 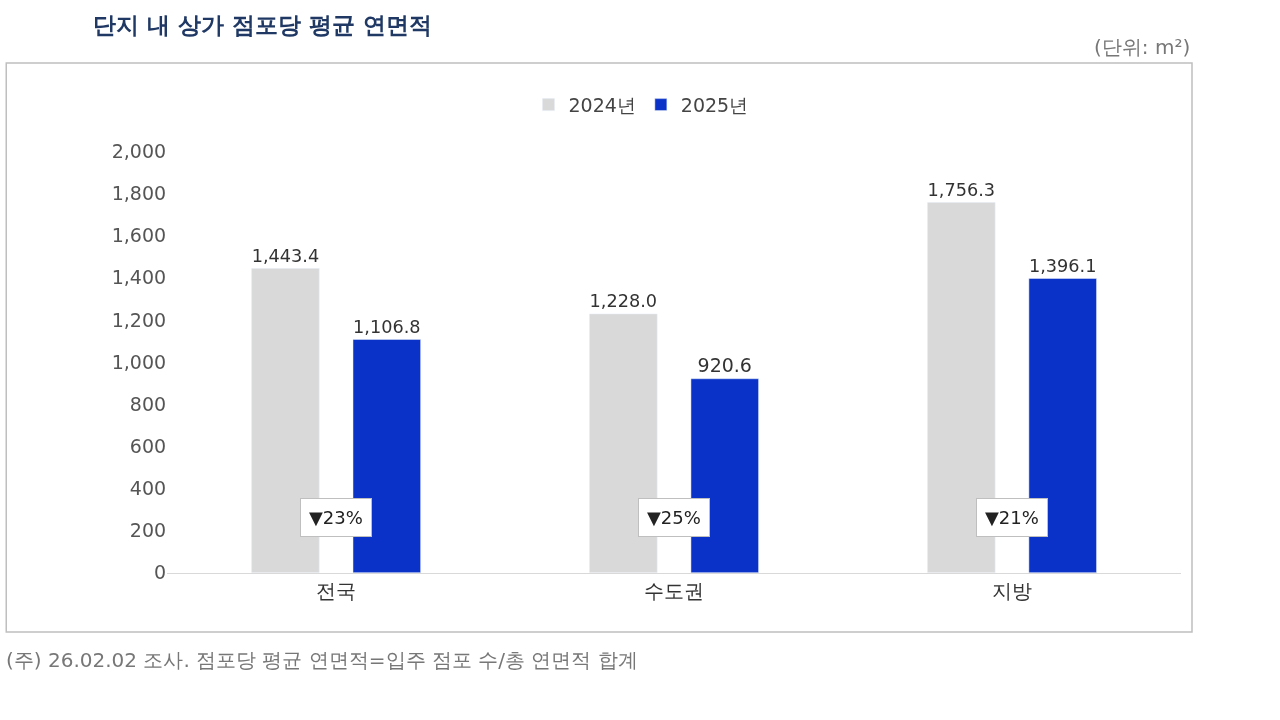 What do you see at coordinates (139, 277) in the screenshot?
I see `y-tick-label: 1,400` at bounding box center [139, 277].